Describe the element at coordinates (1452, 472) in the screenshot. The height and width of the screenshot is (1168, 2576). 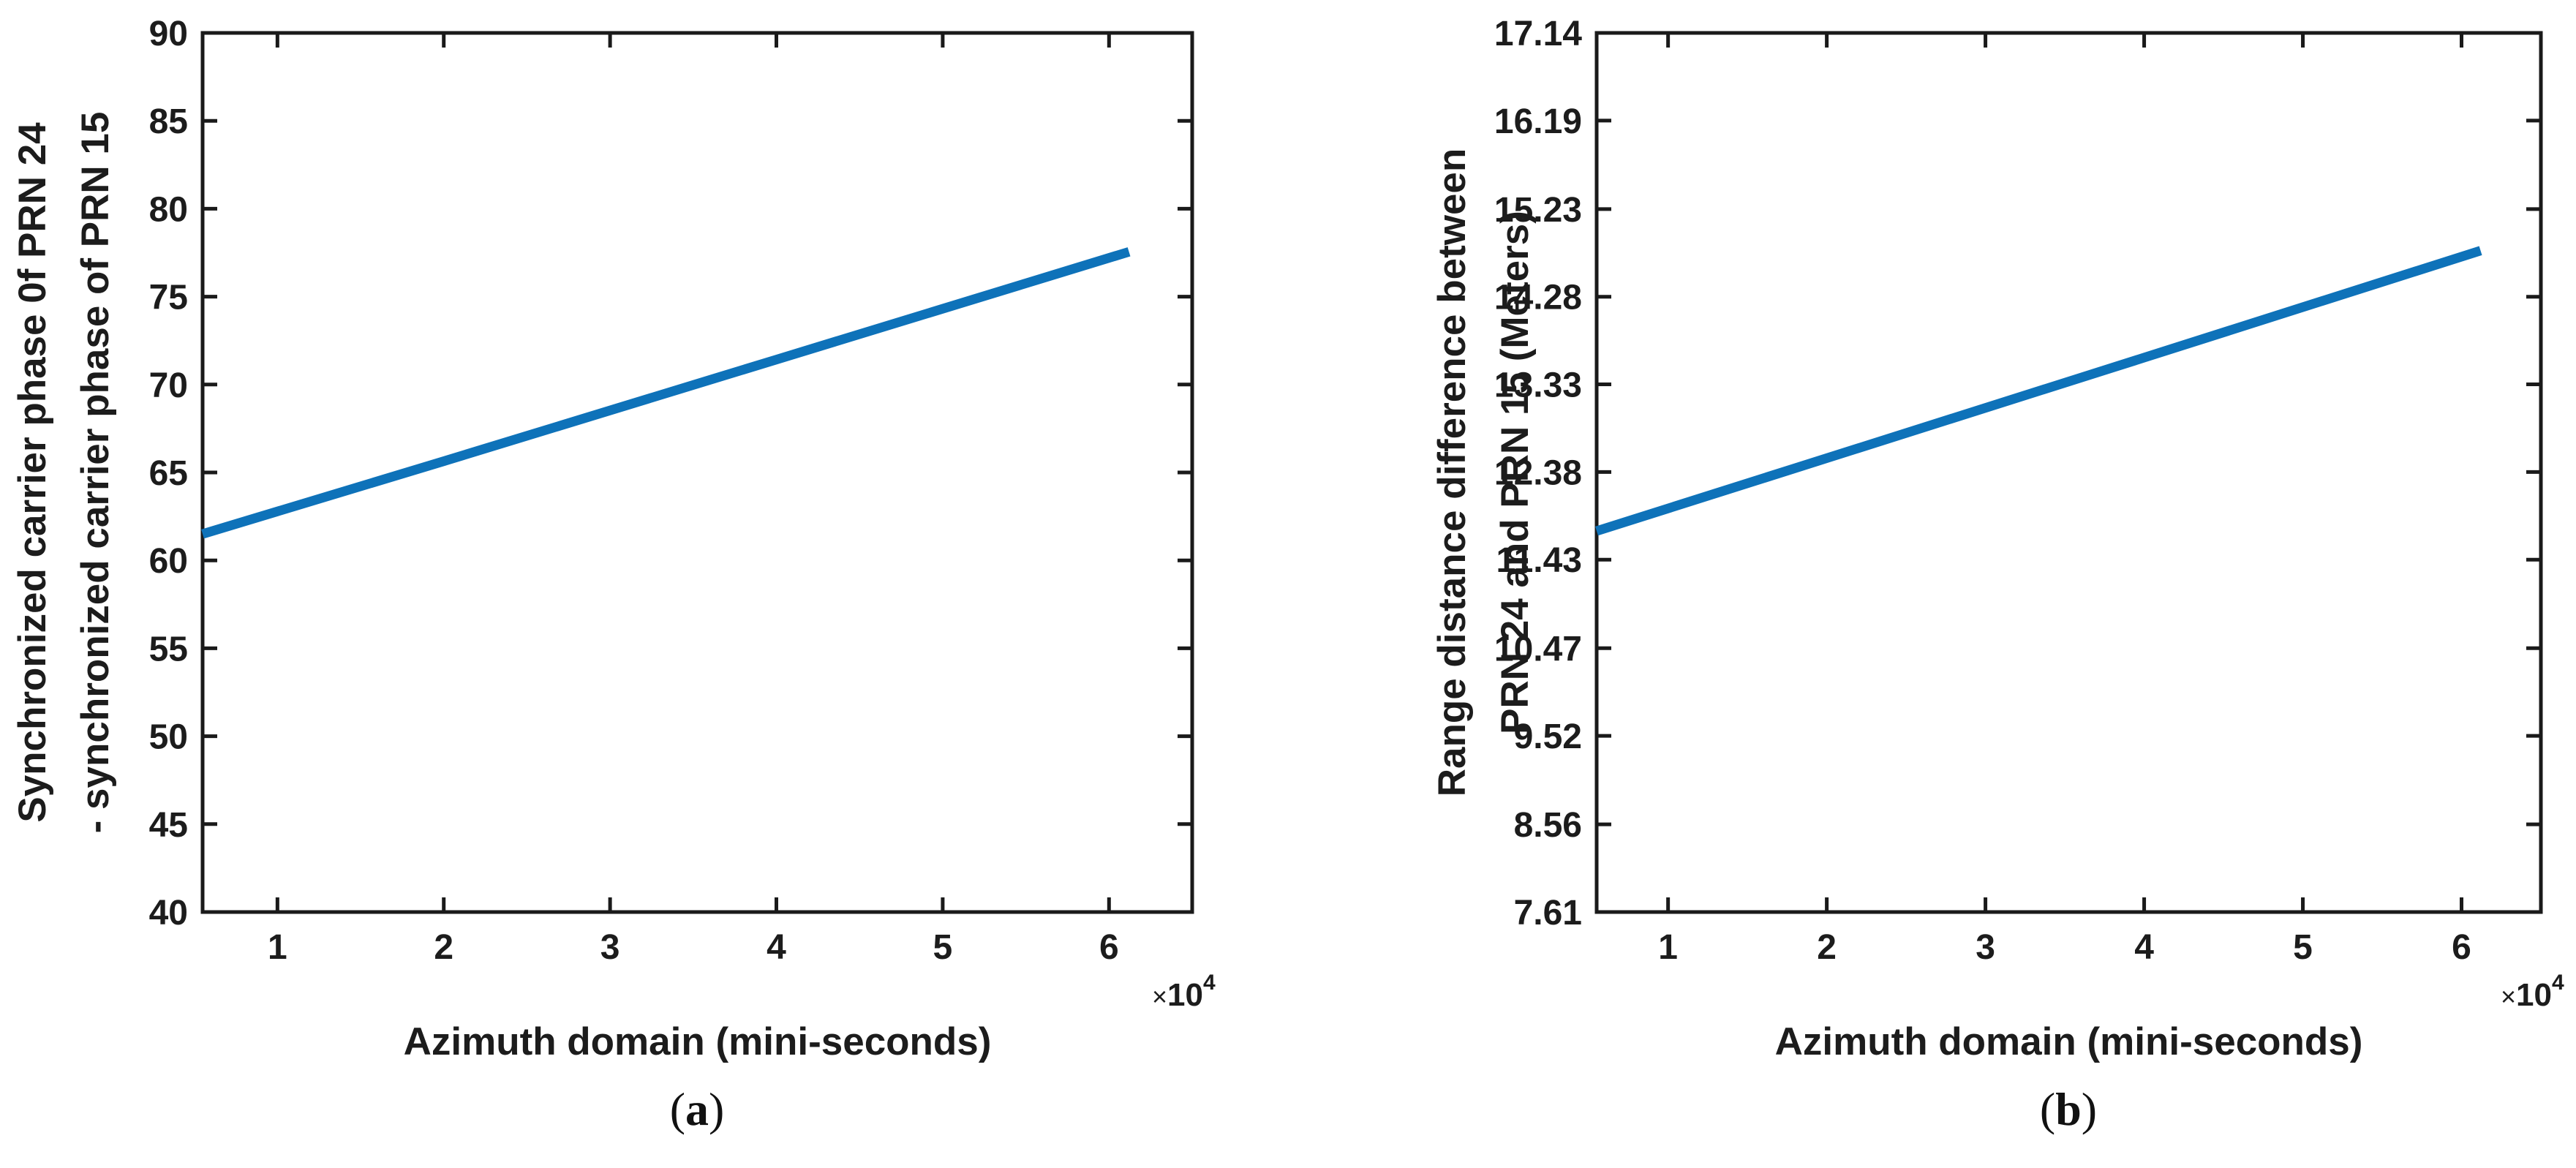
I see `y-axis-label-line-1: Range distance difference between` at that location.